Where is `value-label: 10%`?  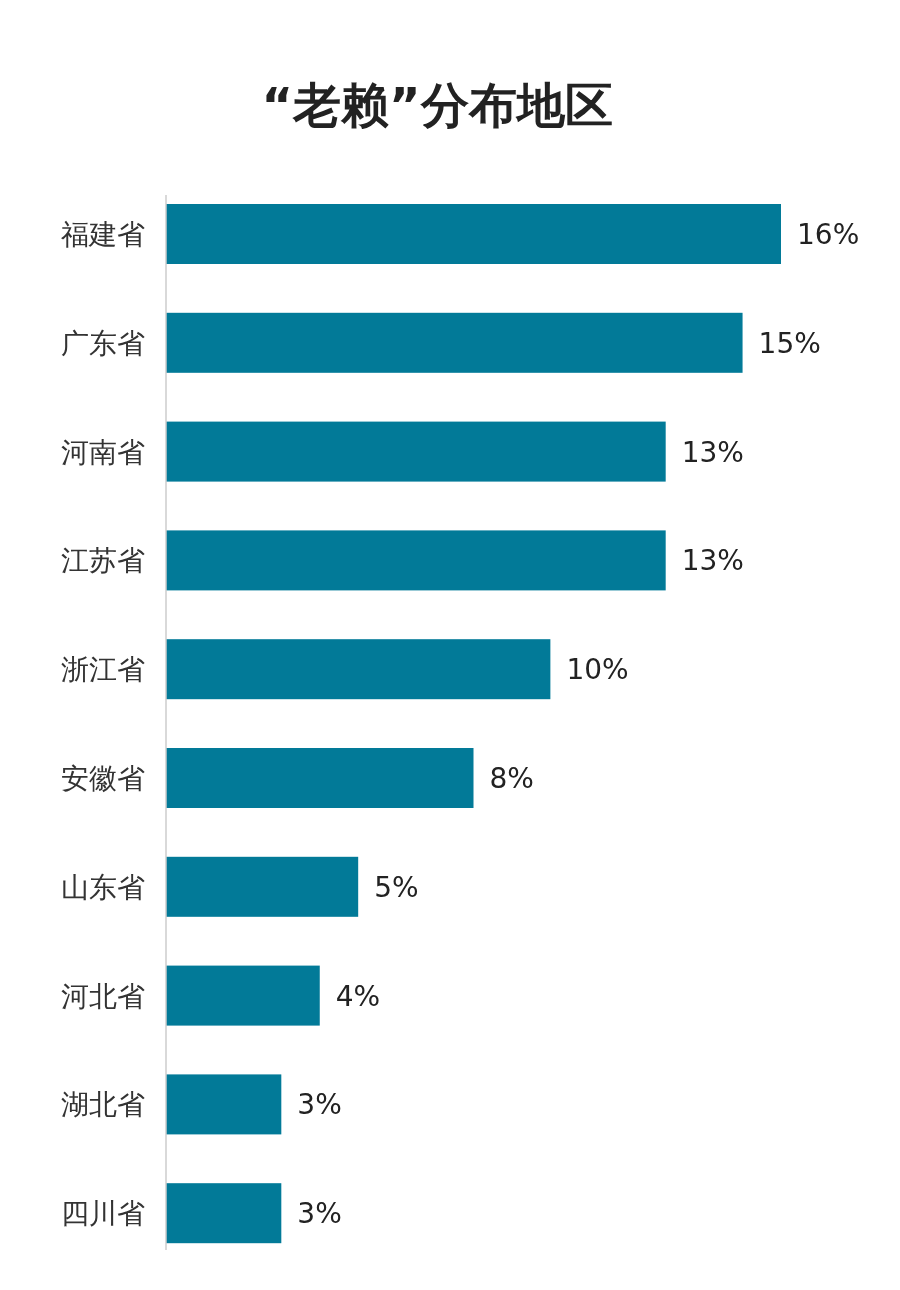 value-label: 10% is located at coordinates (597, 670).